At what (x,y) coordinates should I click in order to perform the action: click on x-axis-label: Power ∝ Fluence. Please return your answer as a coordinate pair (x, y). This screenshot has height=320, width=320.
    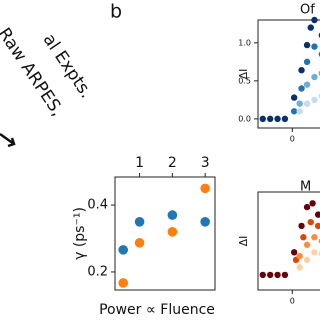
    Looking at the image, I should click on (157, 310).